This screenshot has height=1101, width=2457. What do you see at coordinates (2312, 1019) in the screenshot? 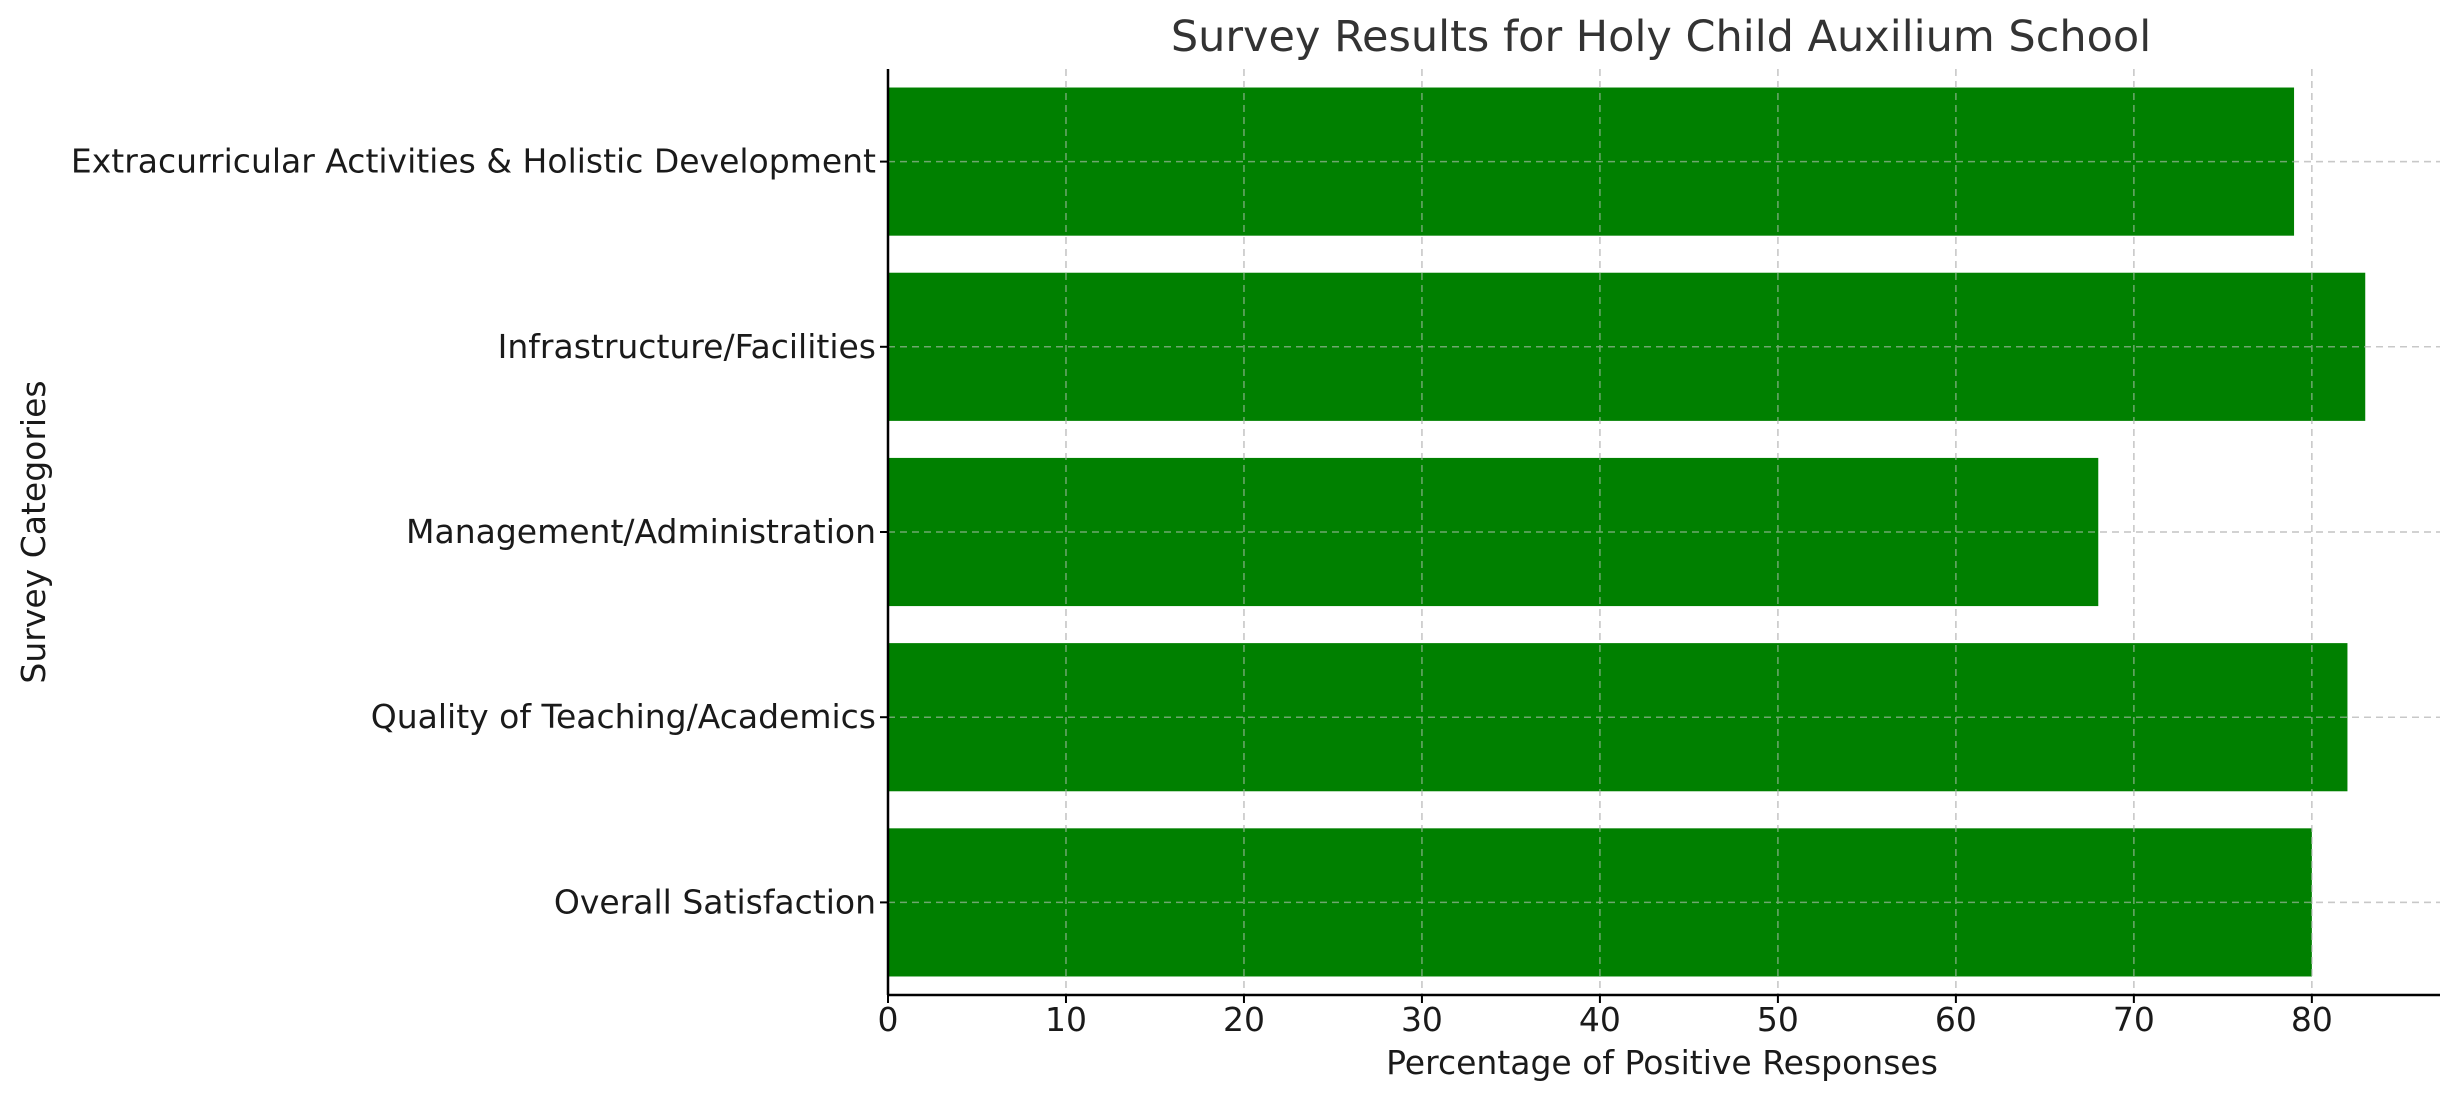
I see `x-tick-label: 80` at bounding box center [2312, 1019].